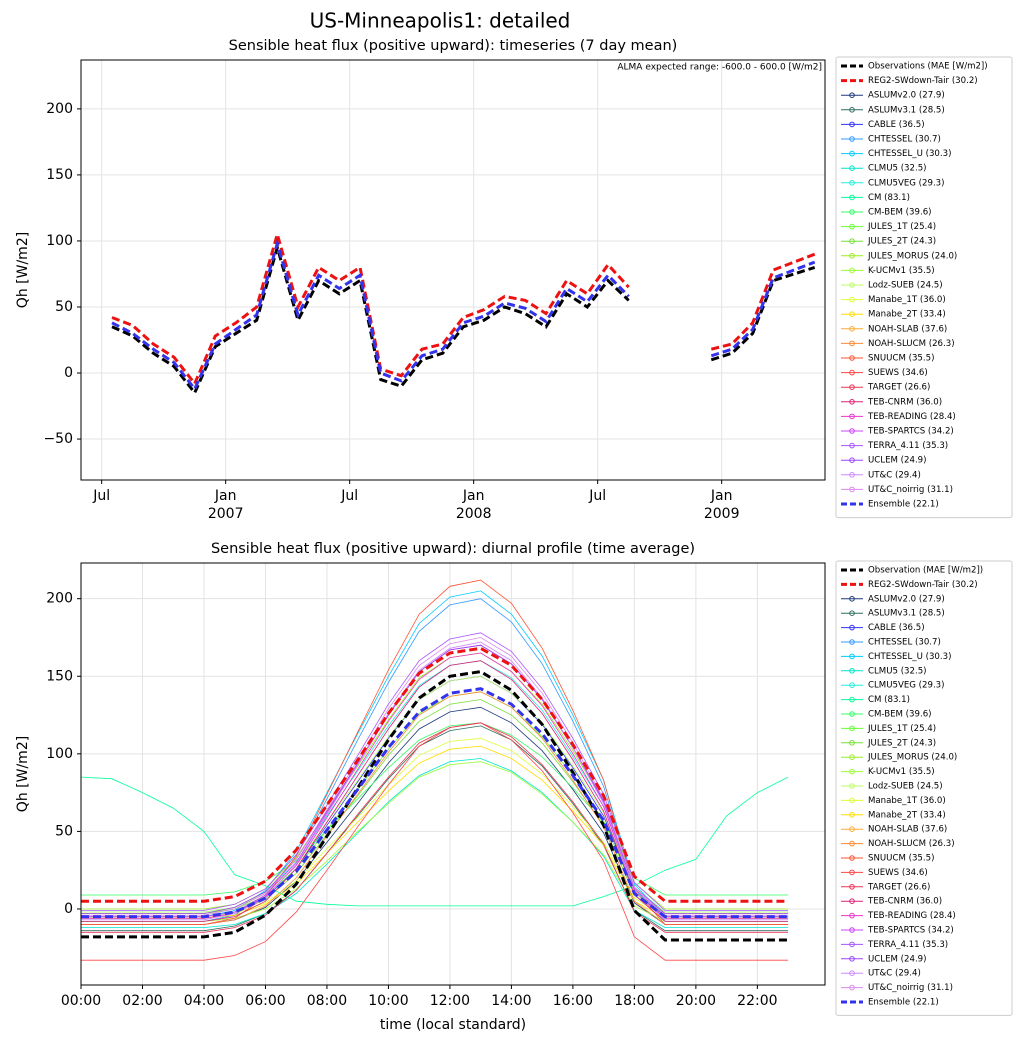 The image size is (1023, 1044). Describe the element at coordinates (911, 916) in the screenshot. I see `legend-label: TEB-READING (28.4)` at that location.